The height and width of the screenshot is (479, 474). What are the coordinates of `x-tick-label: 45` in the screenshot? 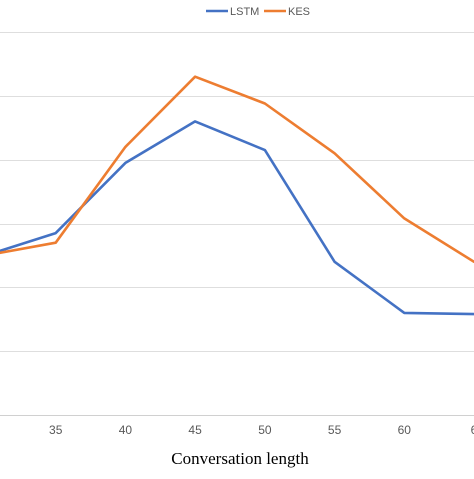 It's located at (195, 430).